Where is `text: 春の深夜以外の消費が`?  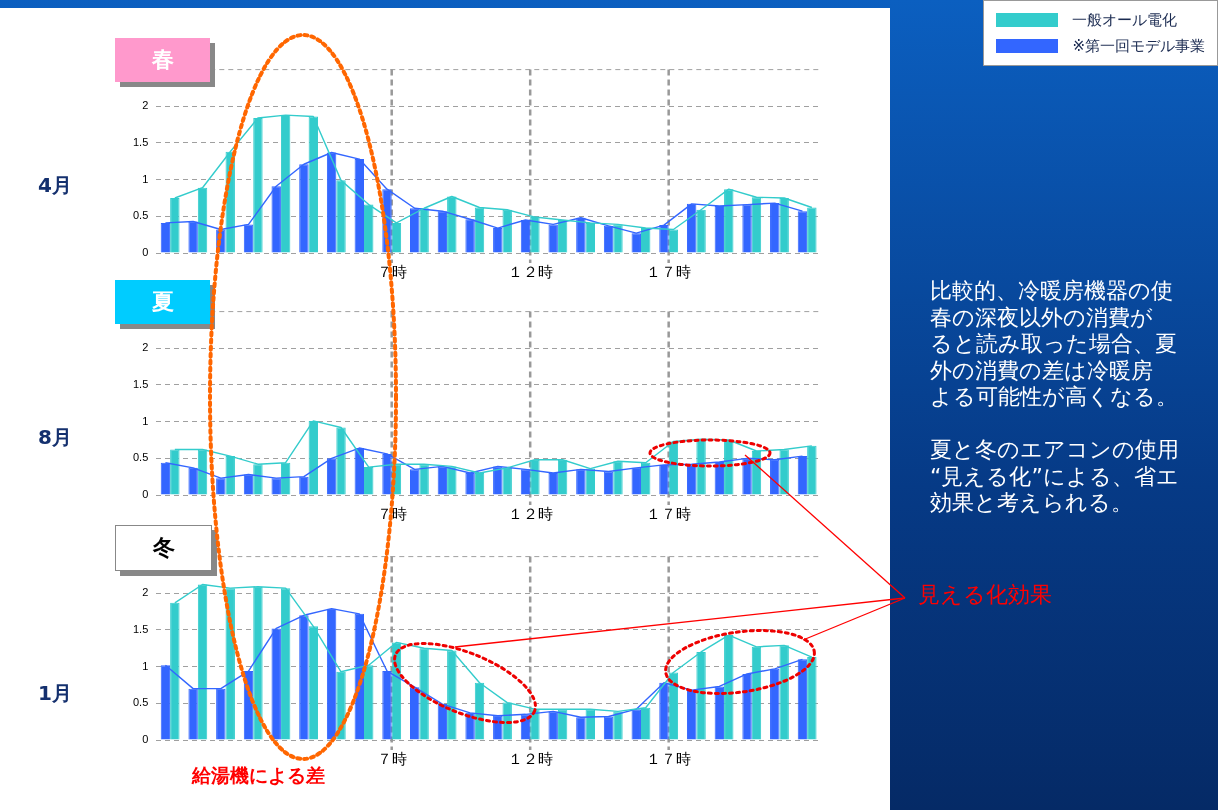
text: 春の深夜以外の消費が is located at coordinates (1041, 317).